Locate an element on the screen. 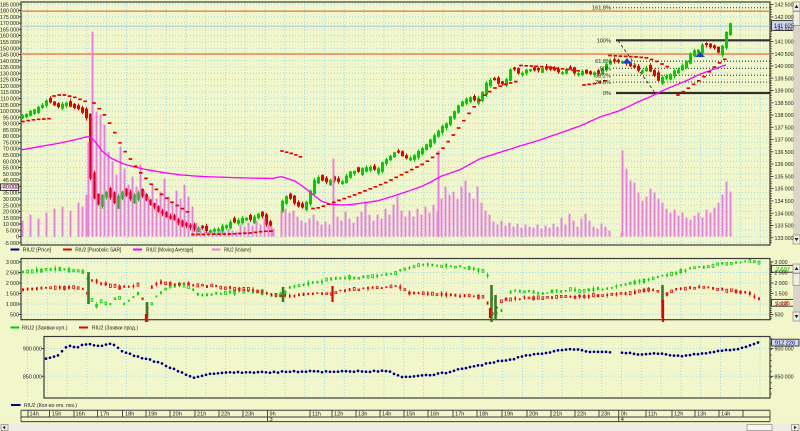 This screenshot has height=431, width=800. svg-text: 155 000 is located at coordinates (9, 43).